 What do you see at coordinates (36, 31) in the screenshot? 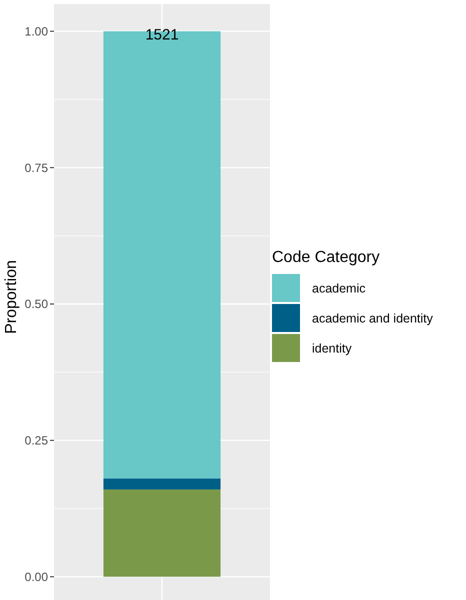
I see `y-tick-label: 1.00` at bounding box center [36, 31].